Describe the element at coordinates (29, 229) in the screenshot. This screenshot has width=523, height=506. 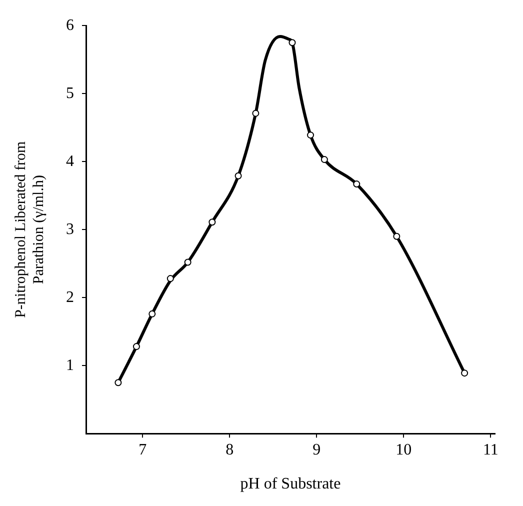
I see `y-axis-title: P-nitrophenol Liberated from Parathion (γ/ml.h)` at that location.